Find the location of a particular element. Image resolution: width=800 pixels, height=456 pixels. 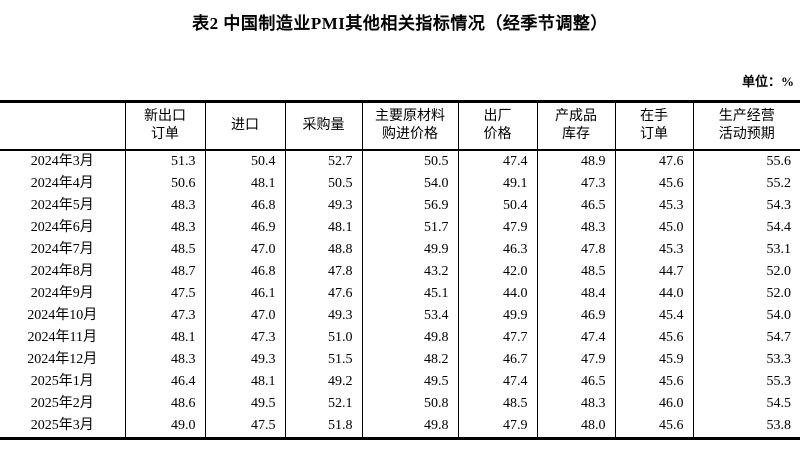

value-cell: 43.2 is located at coordinates (410, 271).